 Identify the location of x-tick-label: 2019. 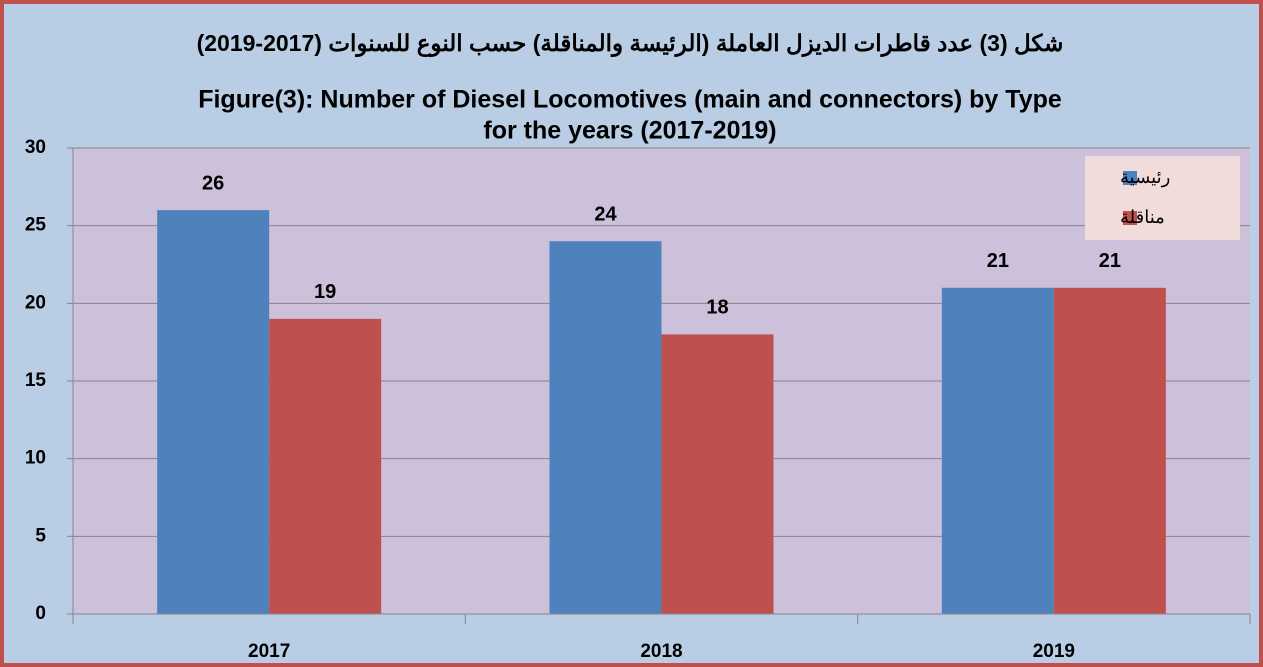
(1054, 651).